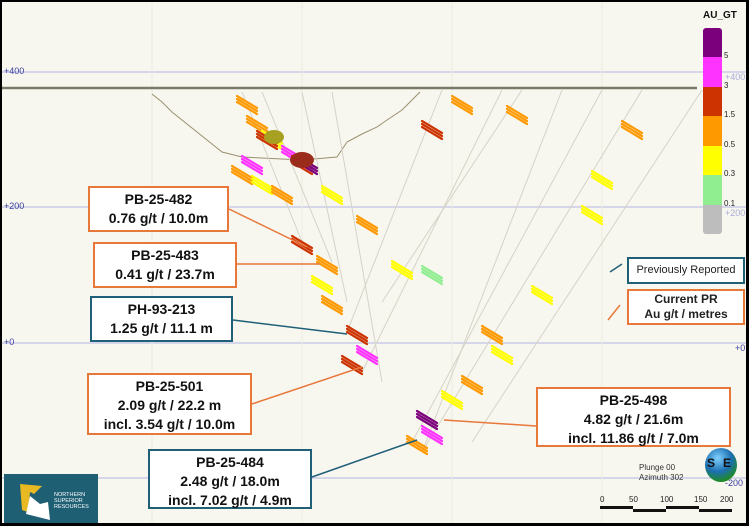  I want to click on elevation-label-200-right: +200, so click(735, 213).